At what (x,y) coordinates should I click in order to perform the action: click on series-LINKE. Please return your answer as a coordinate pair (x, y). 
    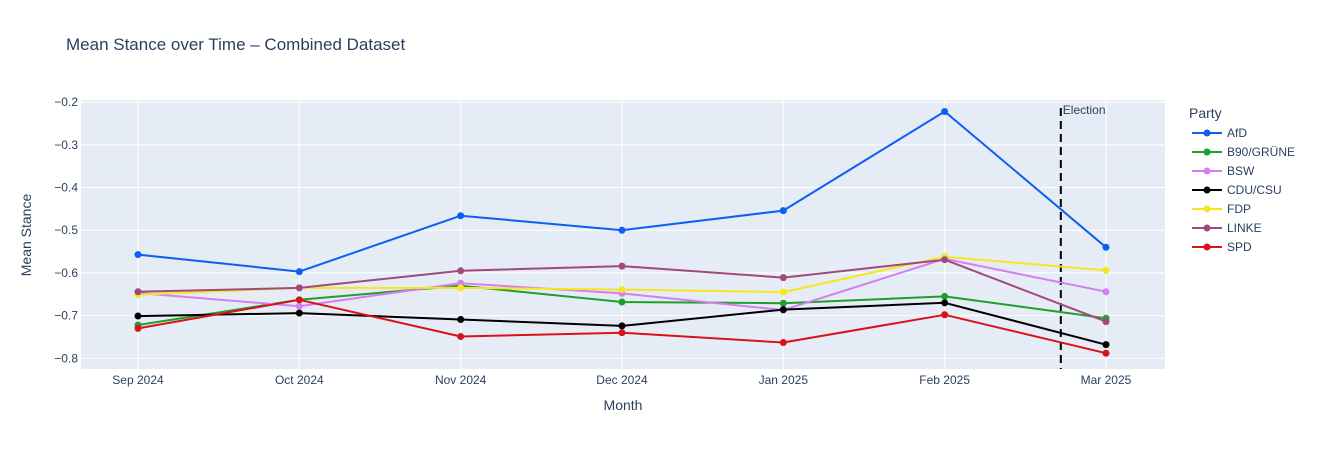
    Looking at the image, I should click on (622, 291).